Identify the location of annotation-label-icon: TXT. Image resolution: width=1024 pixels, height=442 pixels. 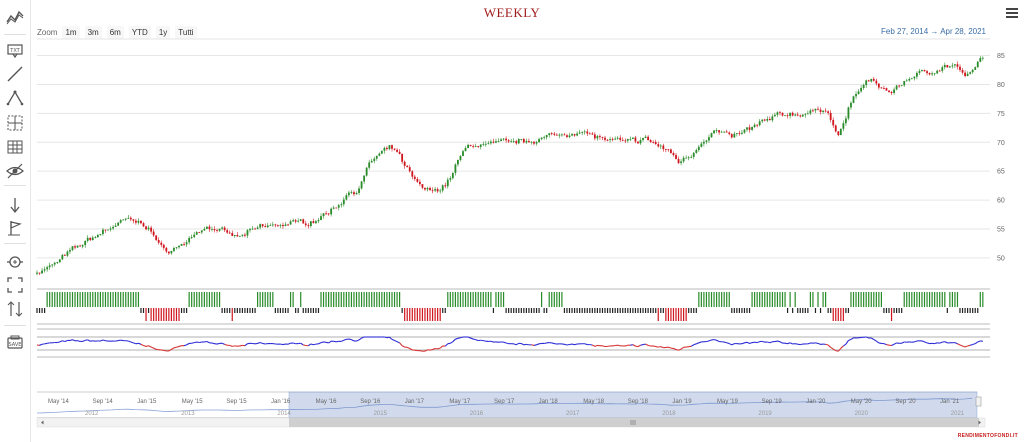
(15, 51).